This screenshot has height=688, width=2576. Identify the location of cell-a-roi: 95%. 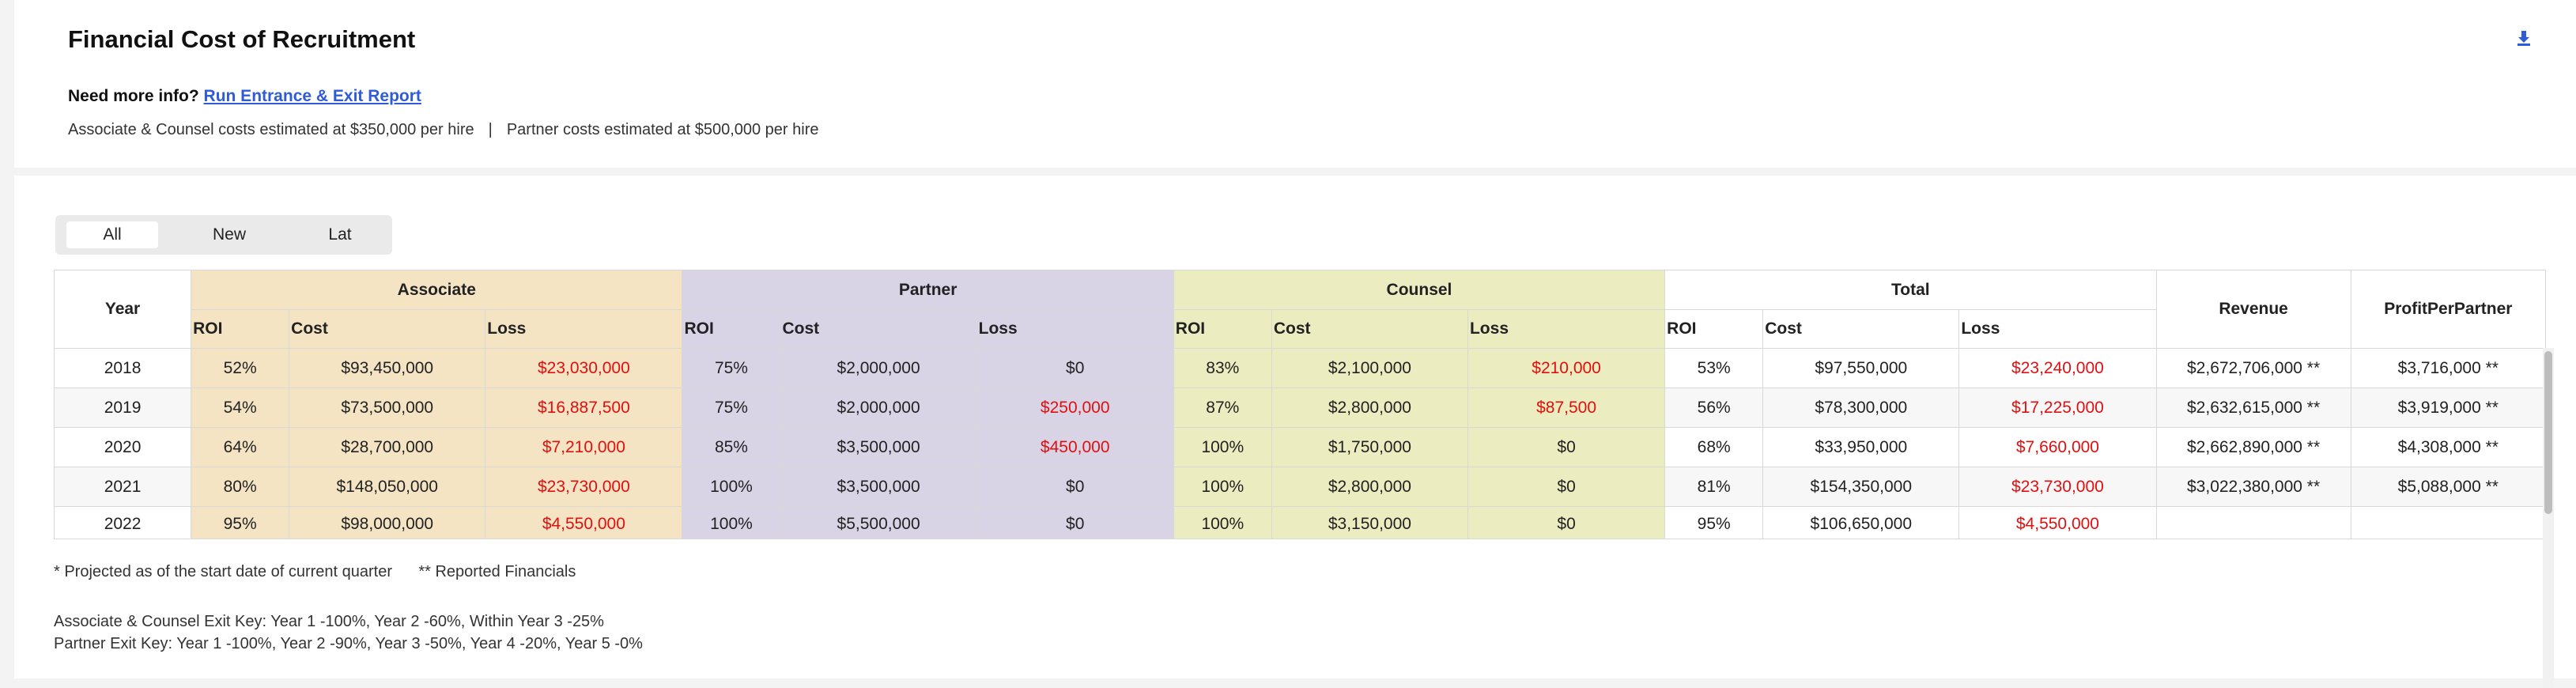
(240, 522).